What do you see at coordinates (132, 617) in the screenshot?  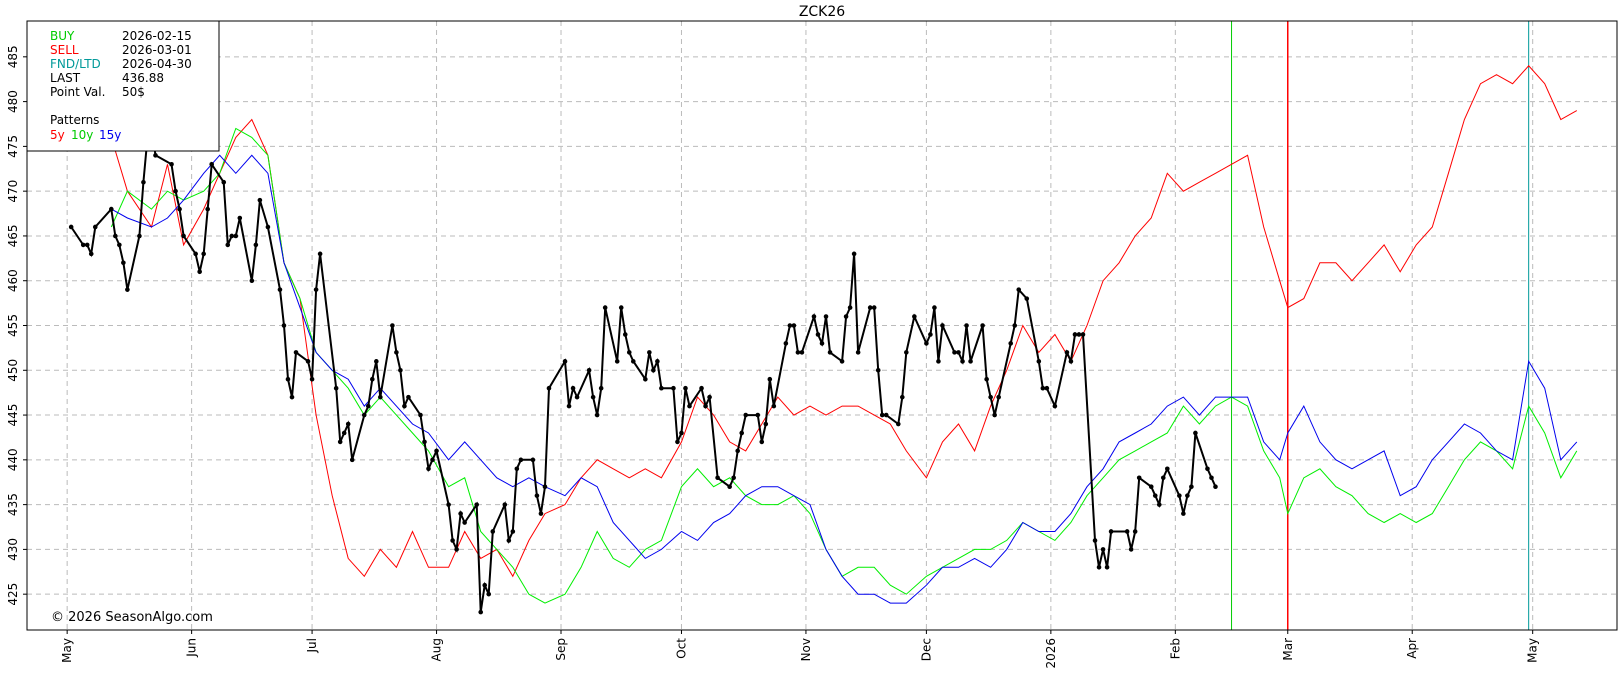 I see `copyright-notice: © 2026 SeasonAlgo.com` at bounding box center [132, 617].